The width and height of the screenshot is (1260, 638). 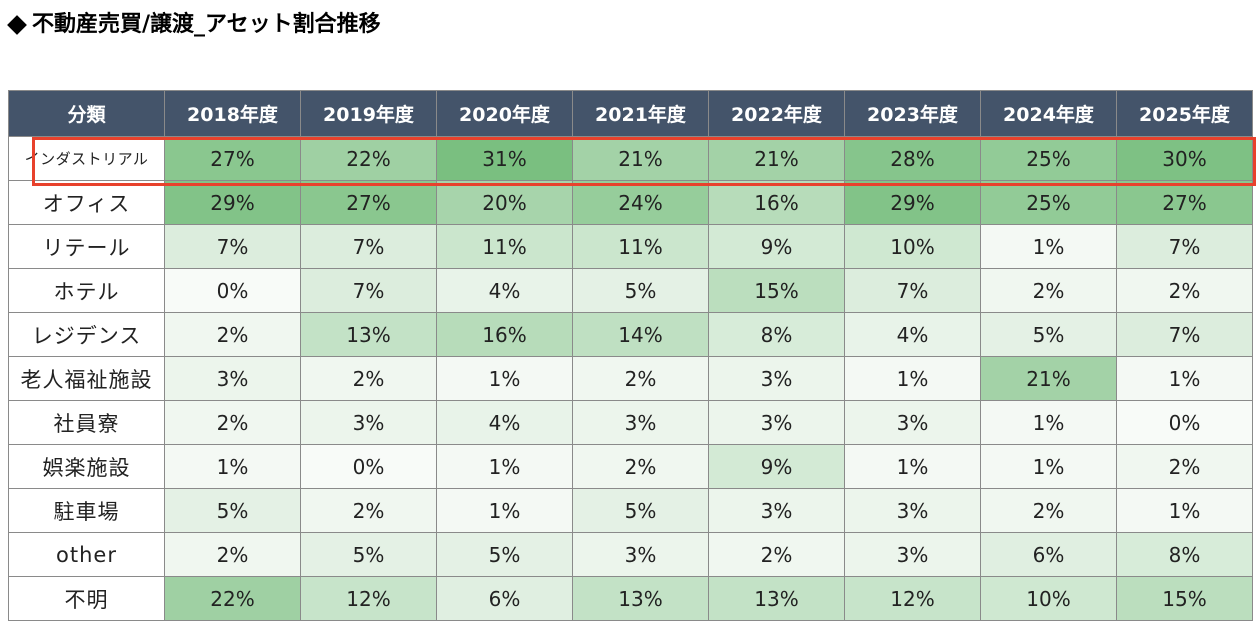 I want to click on row-label: レジデンス, so click(x=86, y=334).